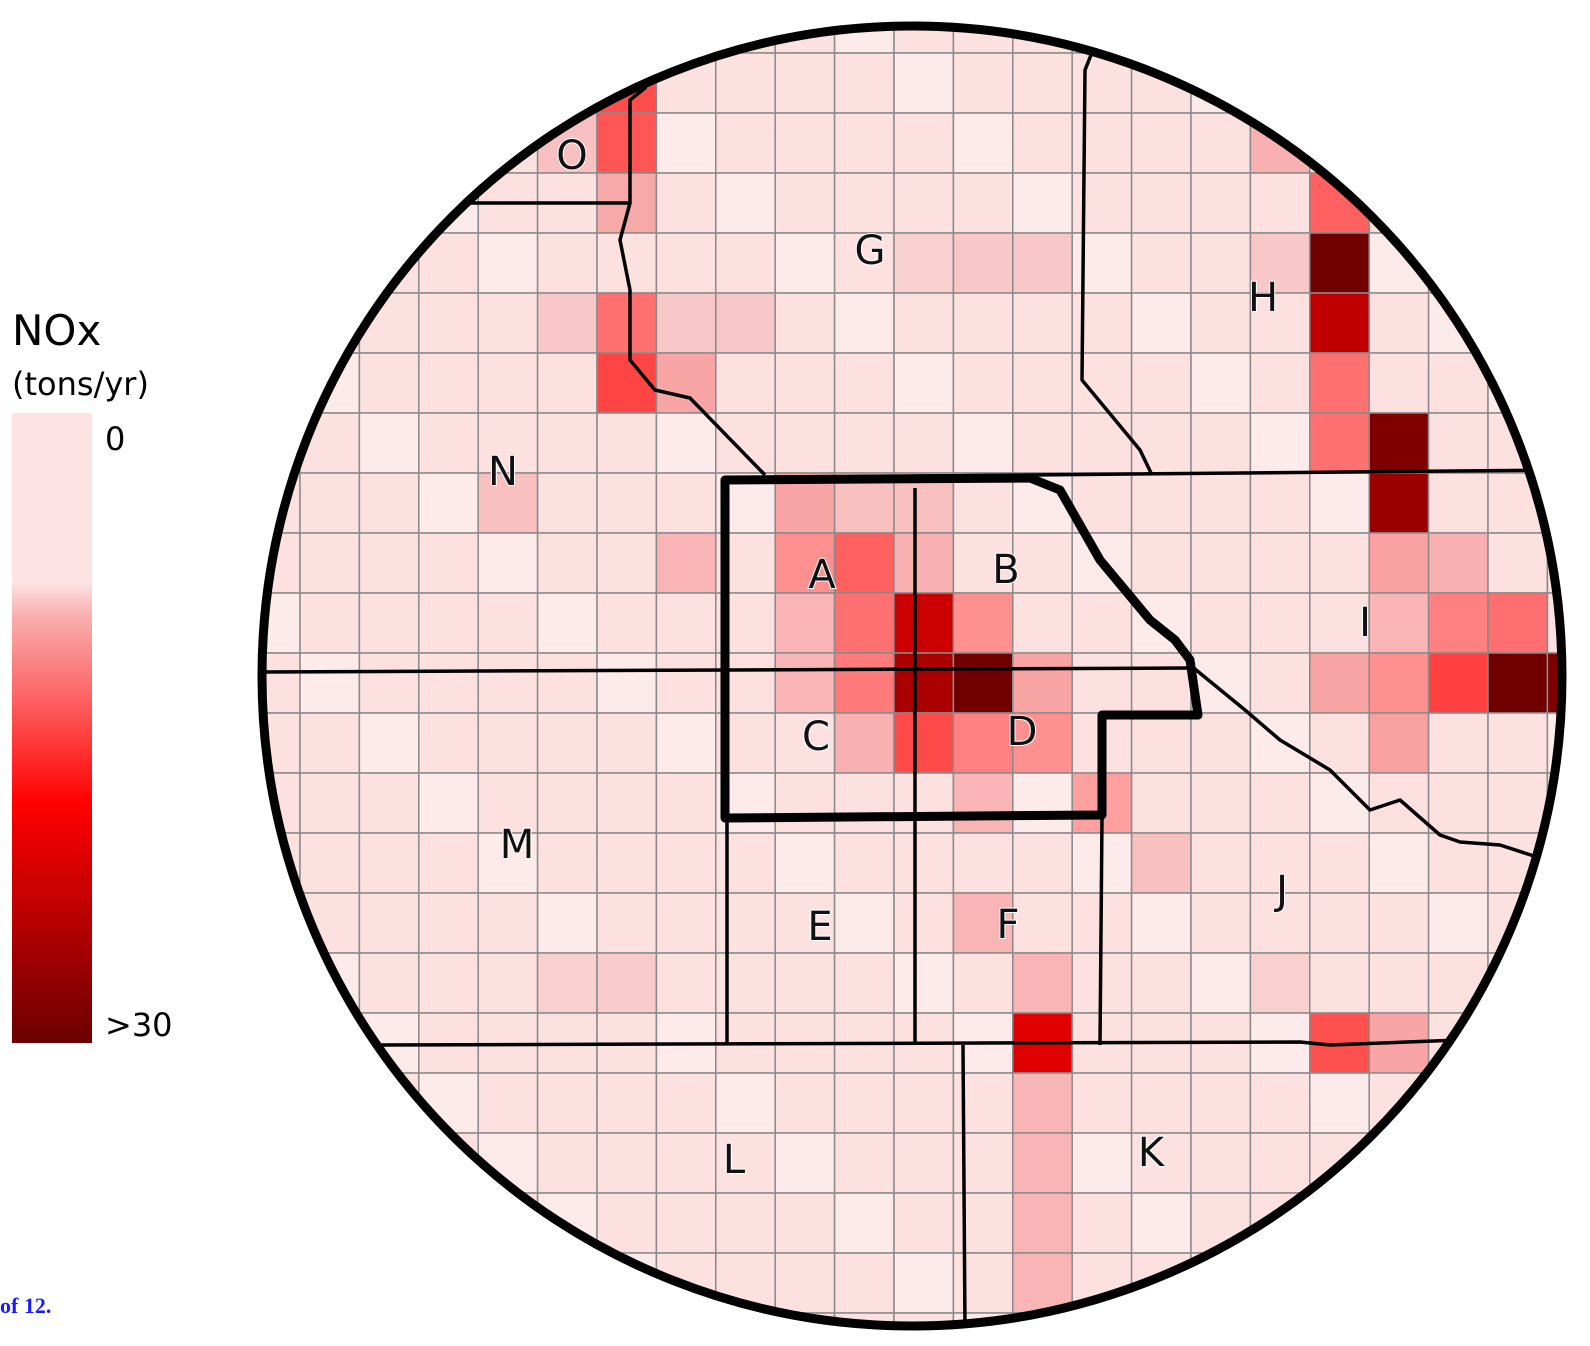  Describe the element at coordinates (920, 1042) in the screenshot. I see `boundary` at that location.